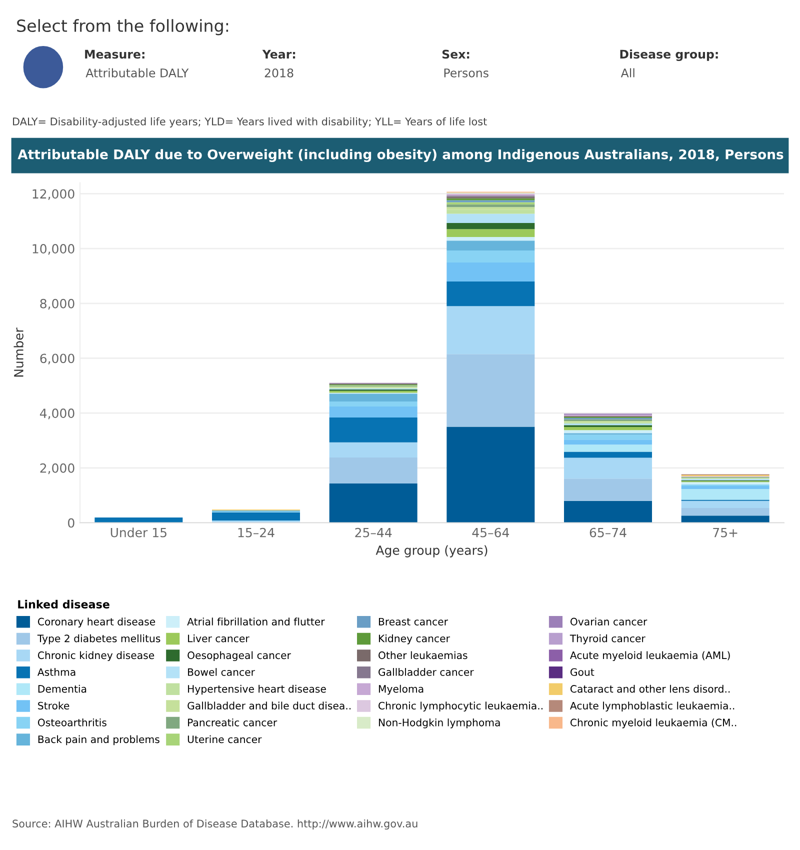  Describe the element at coordinates (466, 73) in the screenshot. I see `text: Persons` at that location.